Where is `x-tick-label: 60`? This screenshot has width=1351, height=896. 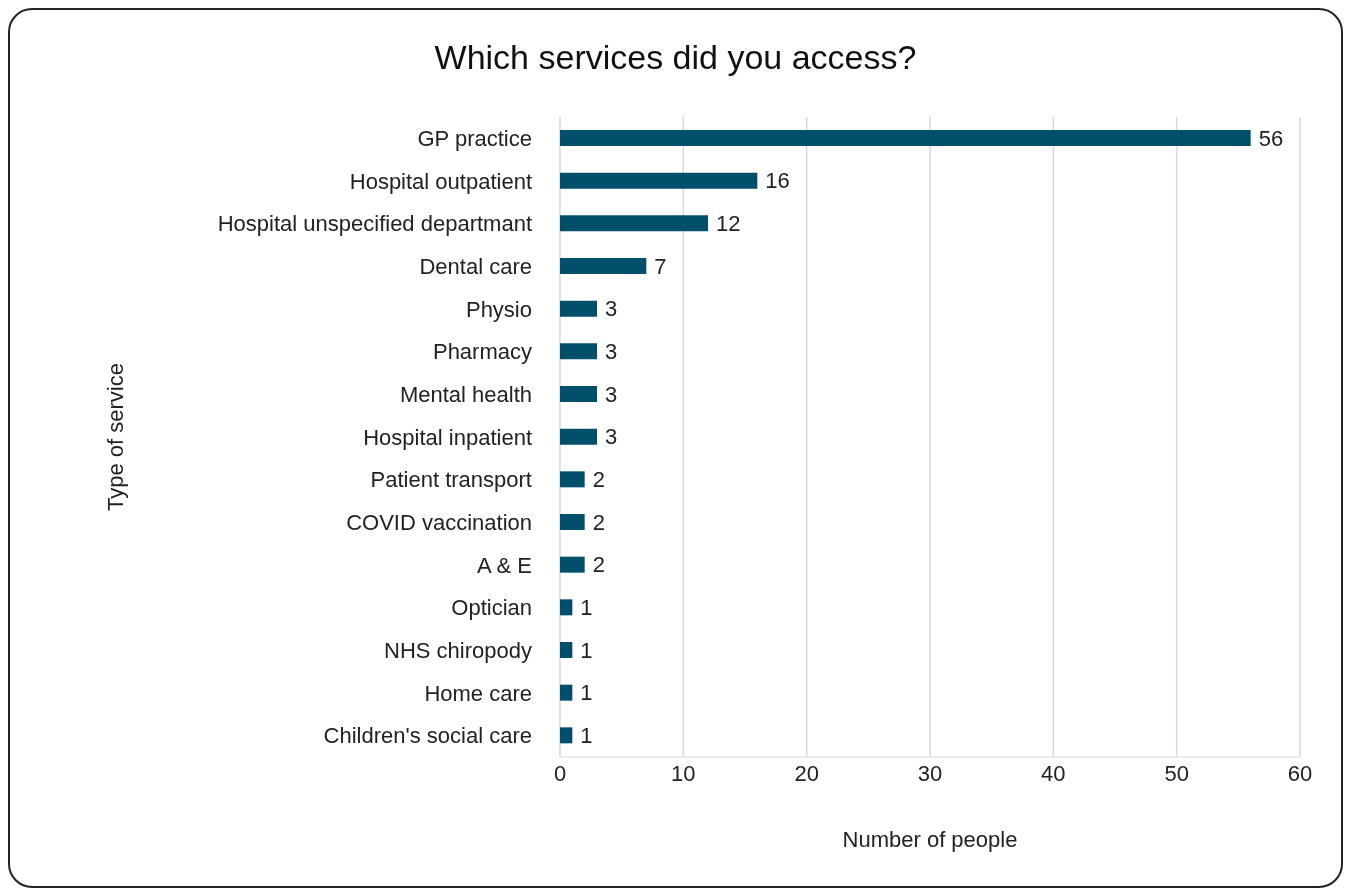 x-tick-label: 60 is located at coordinates (1300, 773).